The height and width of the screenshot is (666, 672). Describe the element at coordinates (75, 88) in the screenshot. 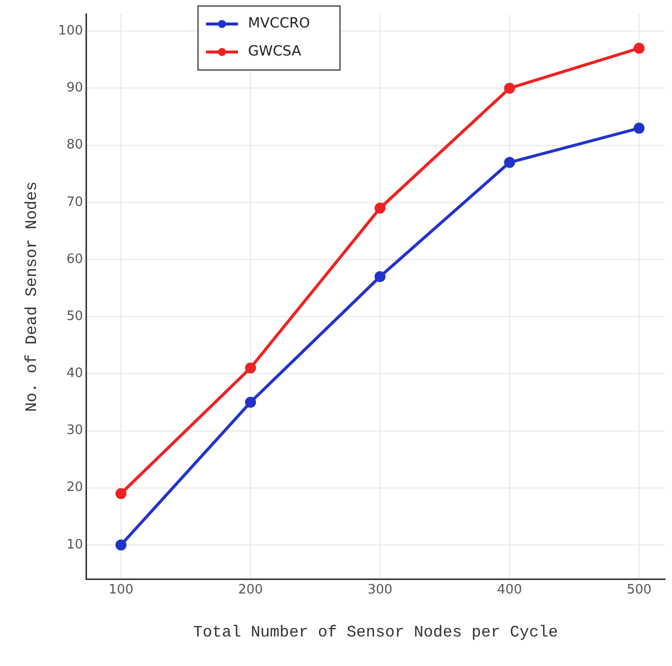

I see `y-tick-label: 90` at that location.